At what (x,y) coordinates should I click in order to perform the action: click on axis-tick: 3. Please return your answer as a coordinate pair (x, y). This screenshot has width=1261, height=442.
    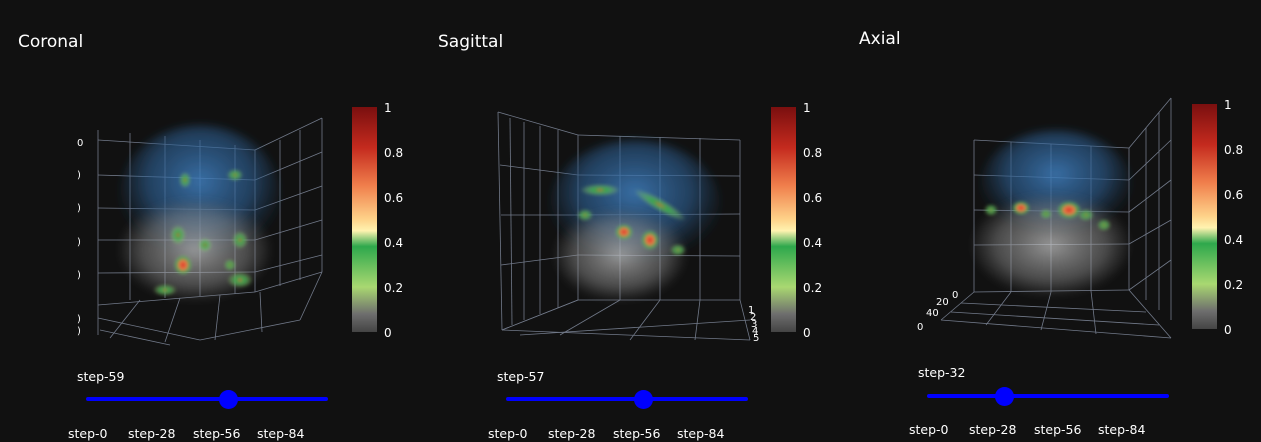
    Looking at the image, I should click on (754, 324).